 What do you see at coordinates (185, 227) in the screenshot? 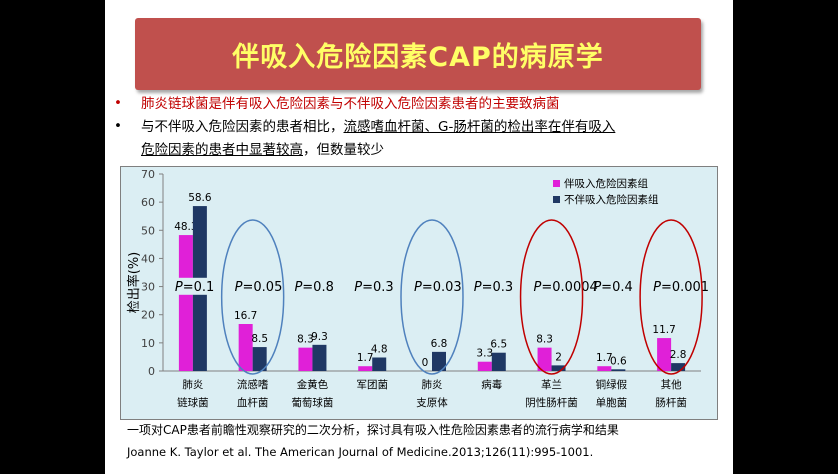
I see `data-label: 48.3` at bounding box center [185, 227].